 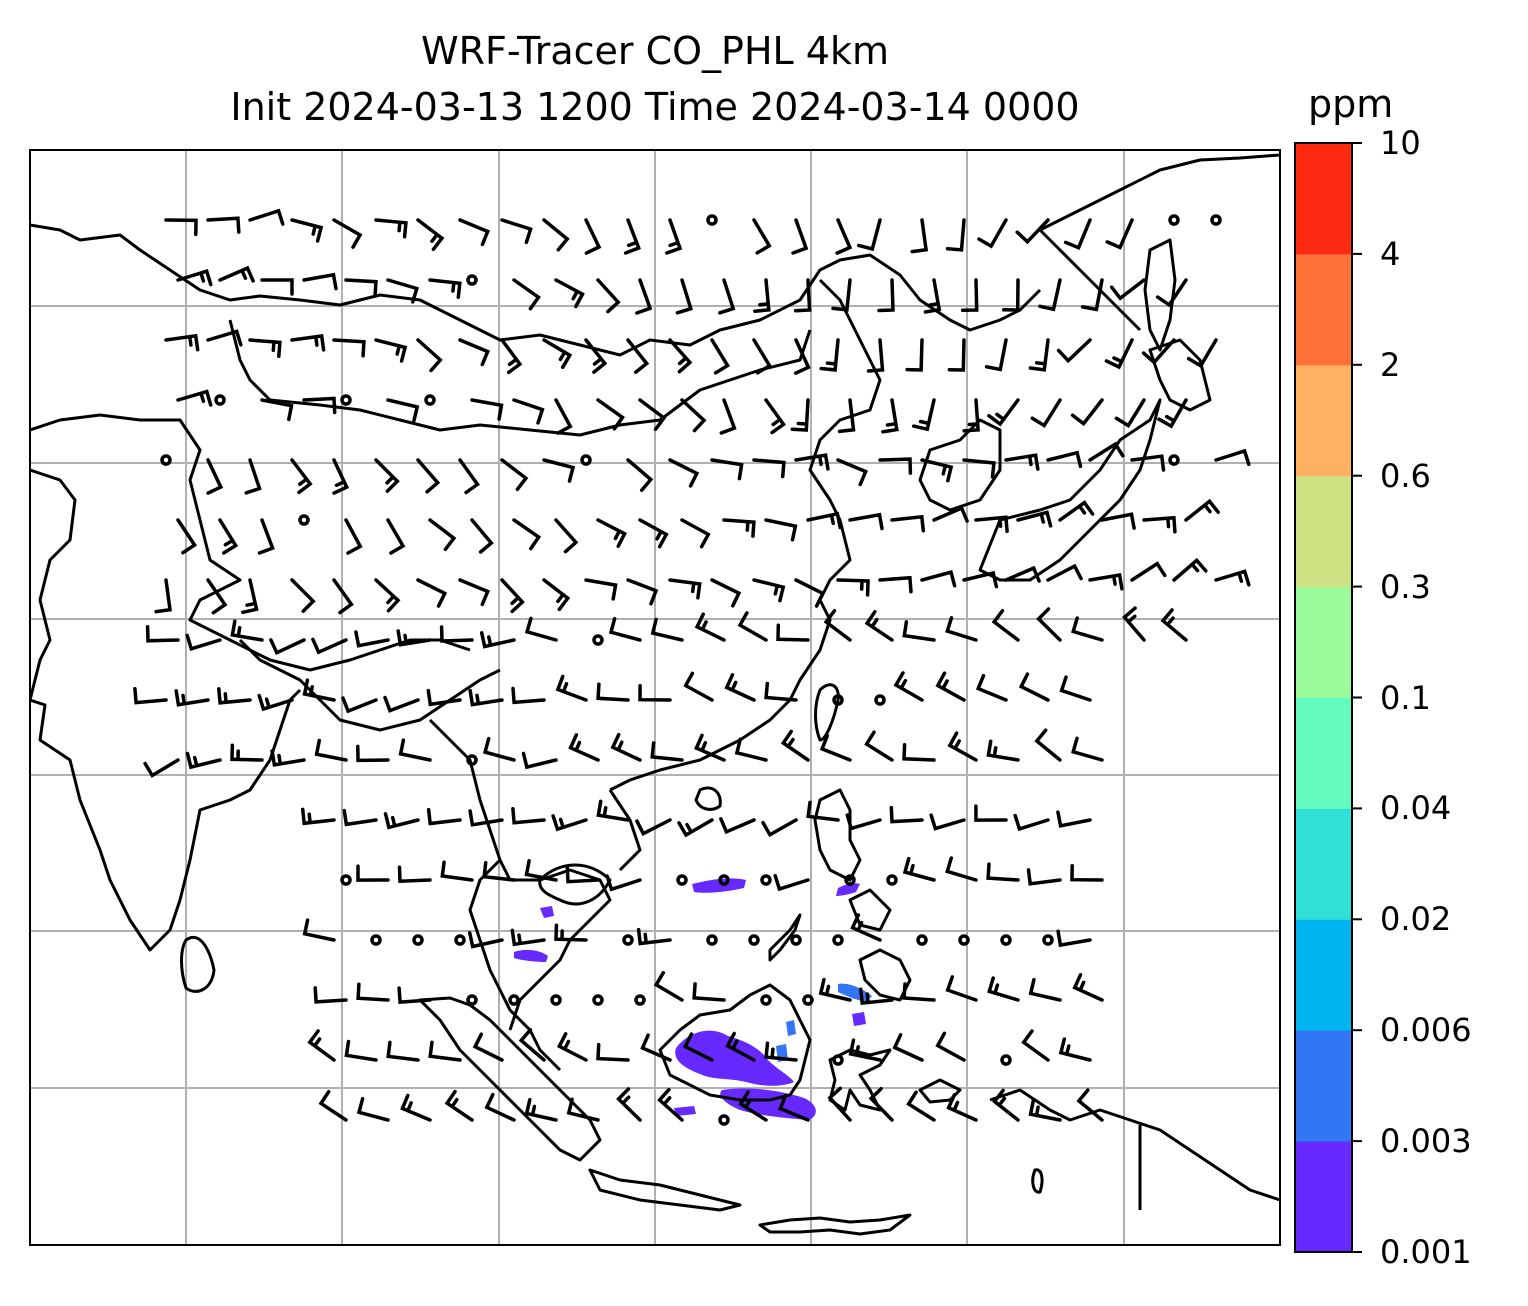 What do you see at coordinates (1416, 808) in the screenshot?
I see `colorbar-tick-label: 0.04` at bounding box center [1416, 808].